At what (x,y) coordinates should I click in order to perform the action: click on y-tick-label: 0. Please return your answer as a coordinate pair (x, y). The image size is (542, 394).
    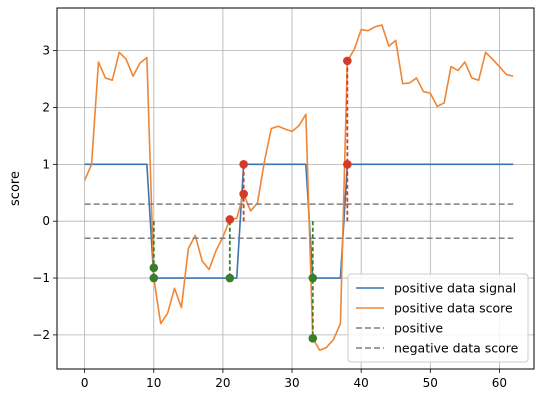
    Looking at the image, I should click on (46, 221).